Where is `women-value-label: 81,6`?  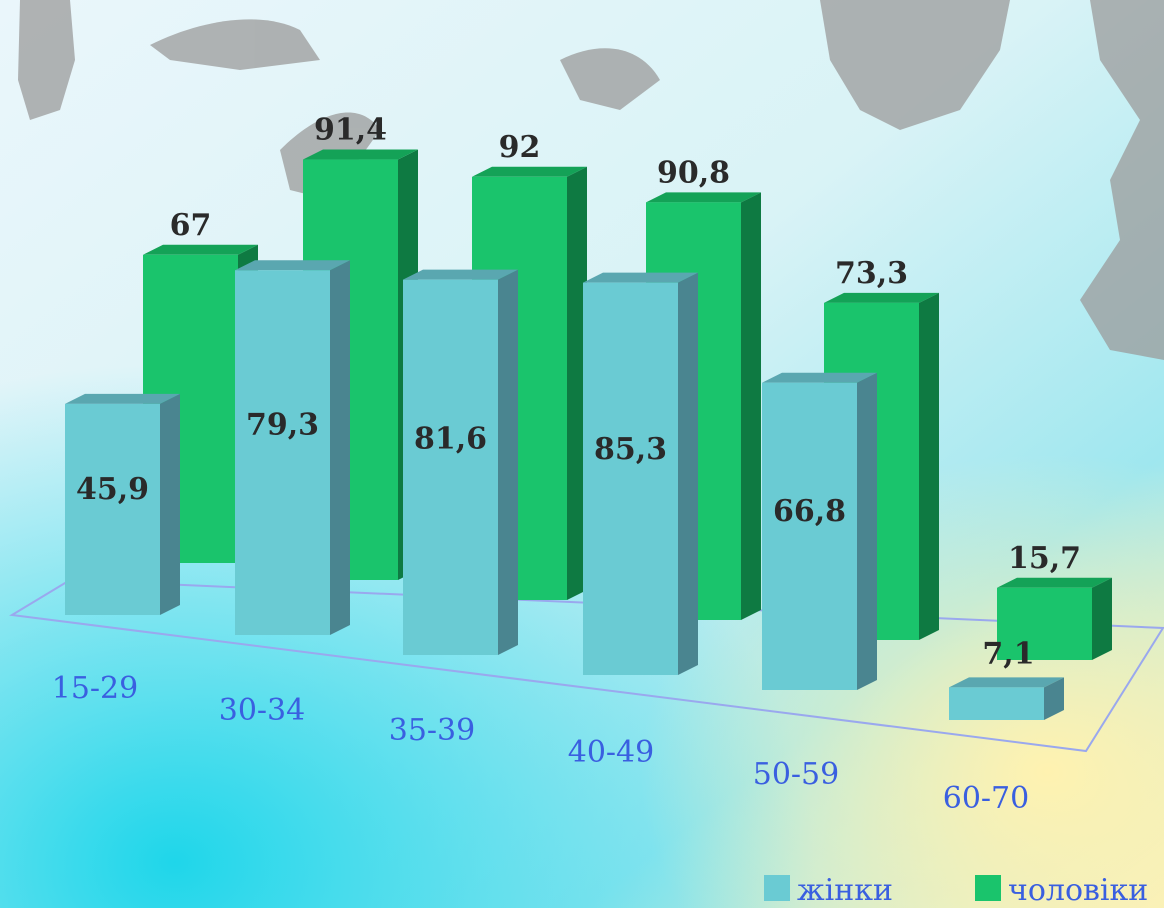 women-value-label: 81,6 is located at coordinates (450, 439).